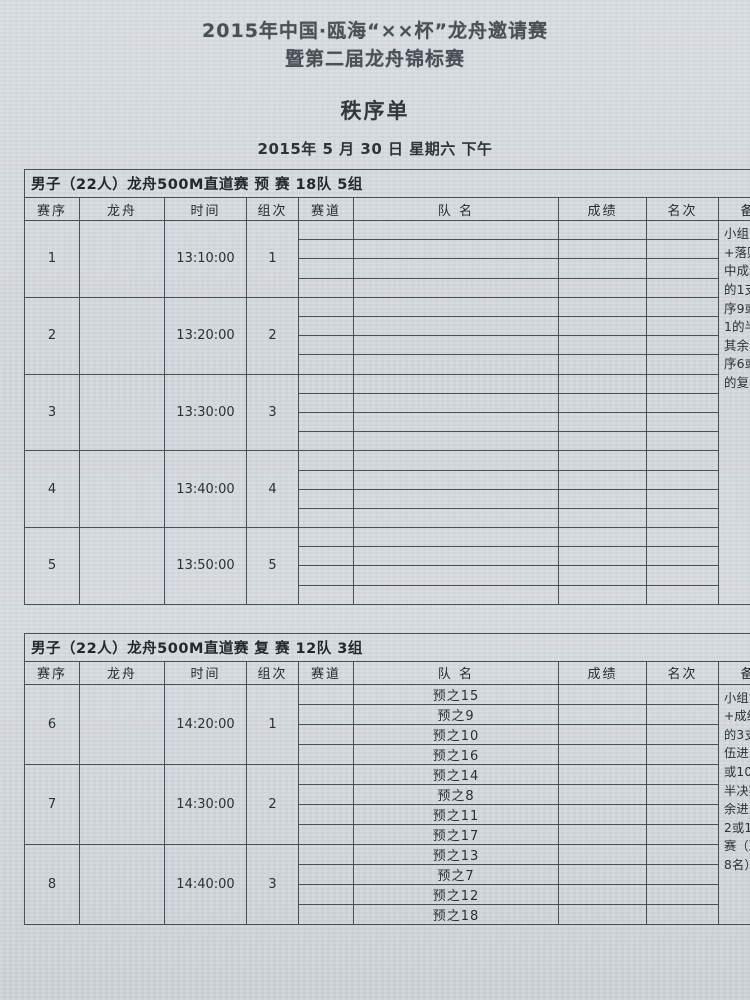 The width and height of the screenshot is (750, 1000). I want to click on cell-group: 5, so click(272, 566).